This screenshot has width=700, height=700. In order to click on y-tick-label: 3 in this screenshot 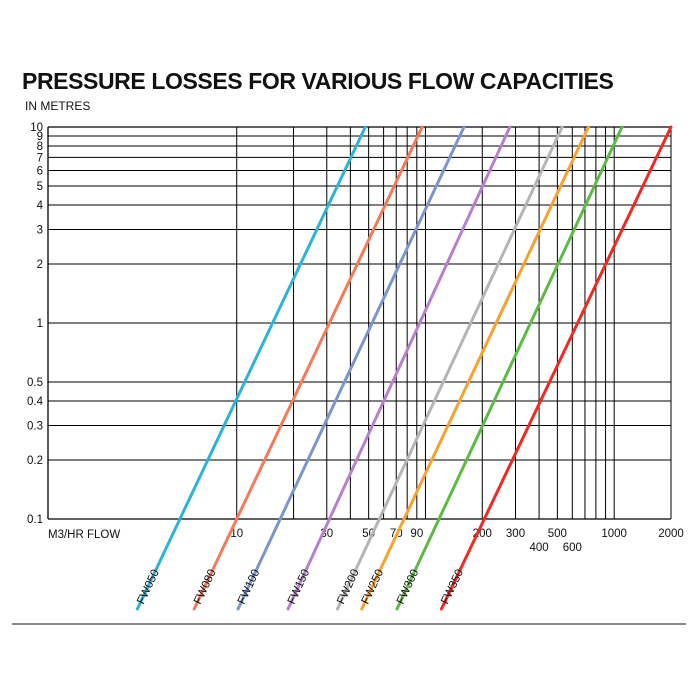, I will do `click(40, 230)`.